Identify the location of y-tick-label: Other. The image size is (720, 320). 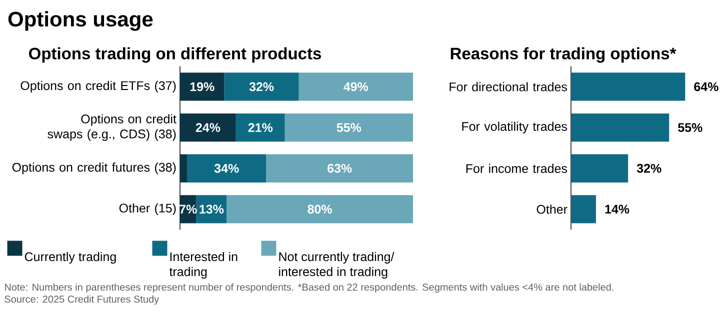
(552, 209).